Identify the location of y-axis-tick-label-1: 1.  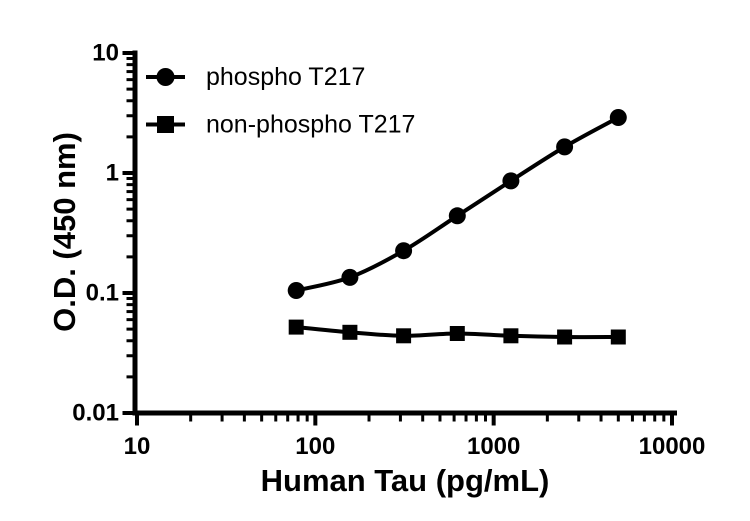
(112, 173).